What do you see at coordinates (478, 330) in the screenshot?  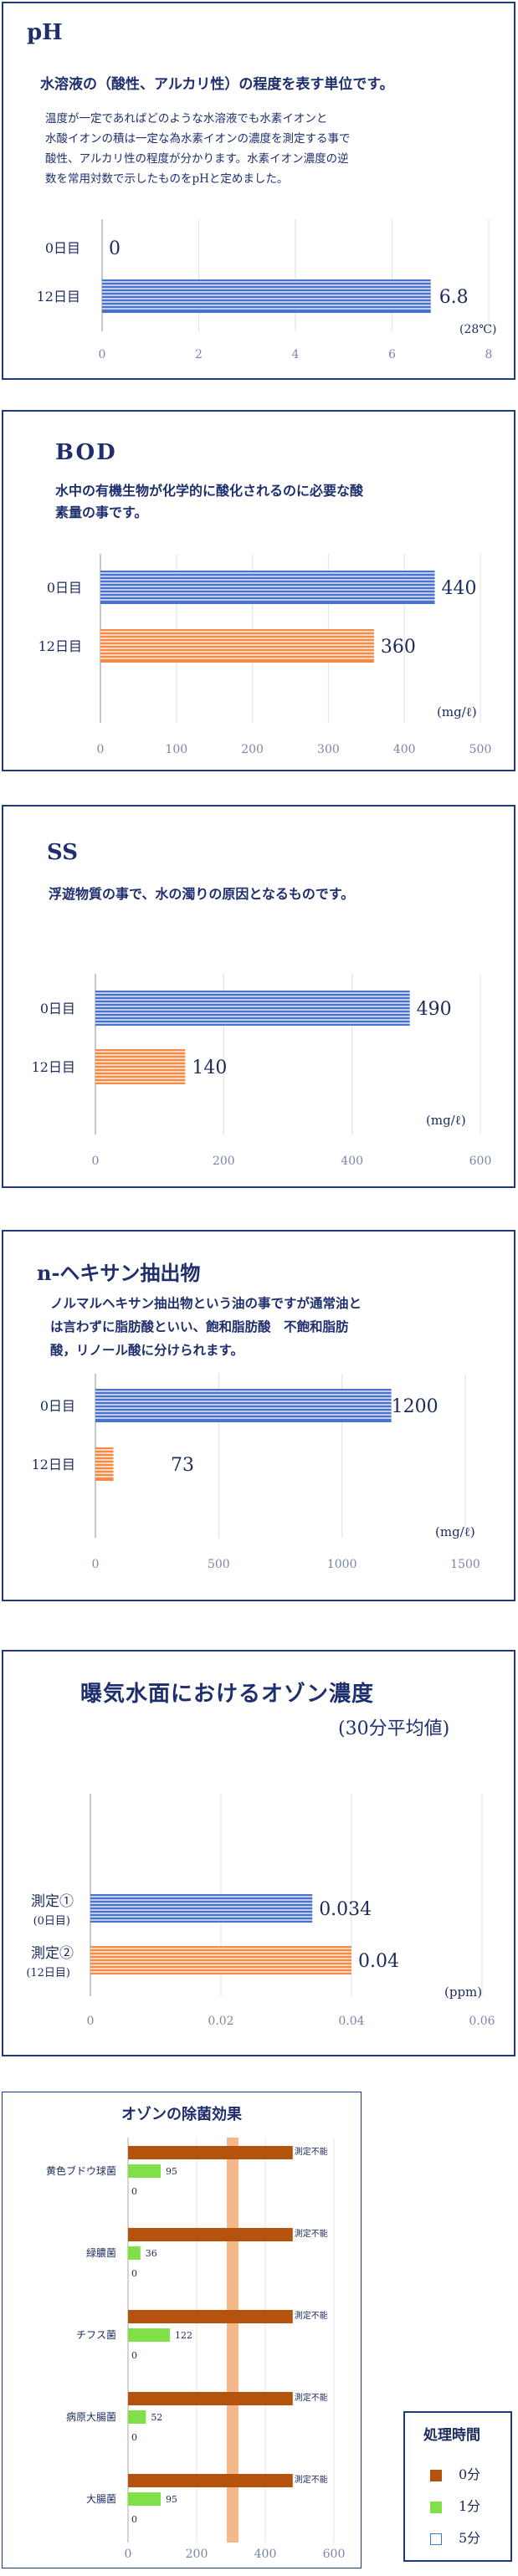 I see `ph-unit: (28℃)` at bounding box center [478, 330].